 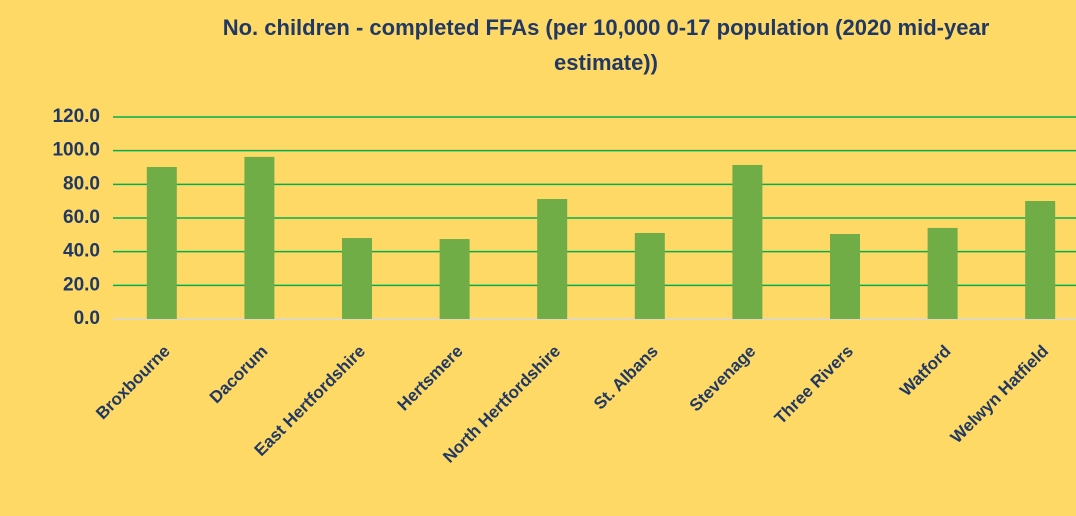 I want to click on y-tick-label: 120.0, so click(x=76, y=116).